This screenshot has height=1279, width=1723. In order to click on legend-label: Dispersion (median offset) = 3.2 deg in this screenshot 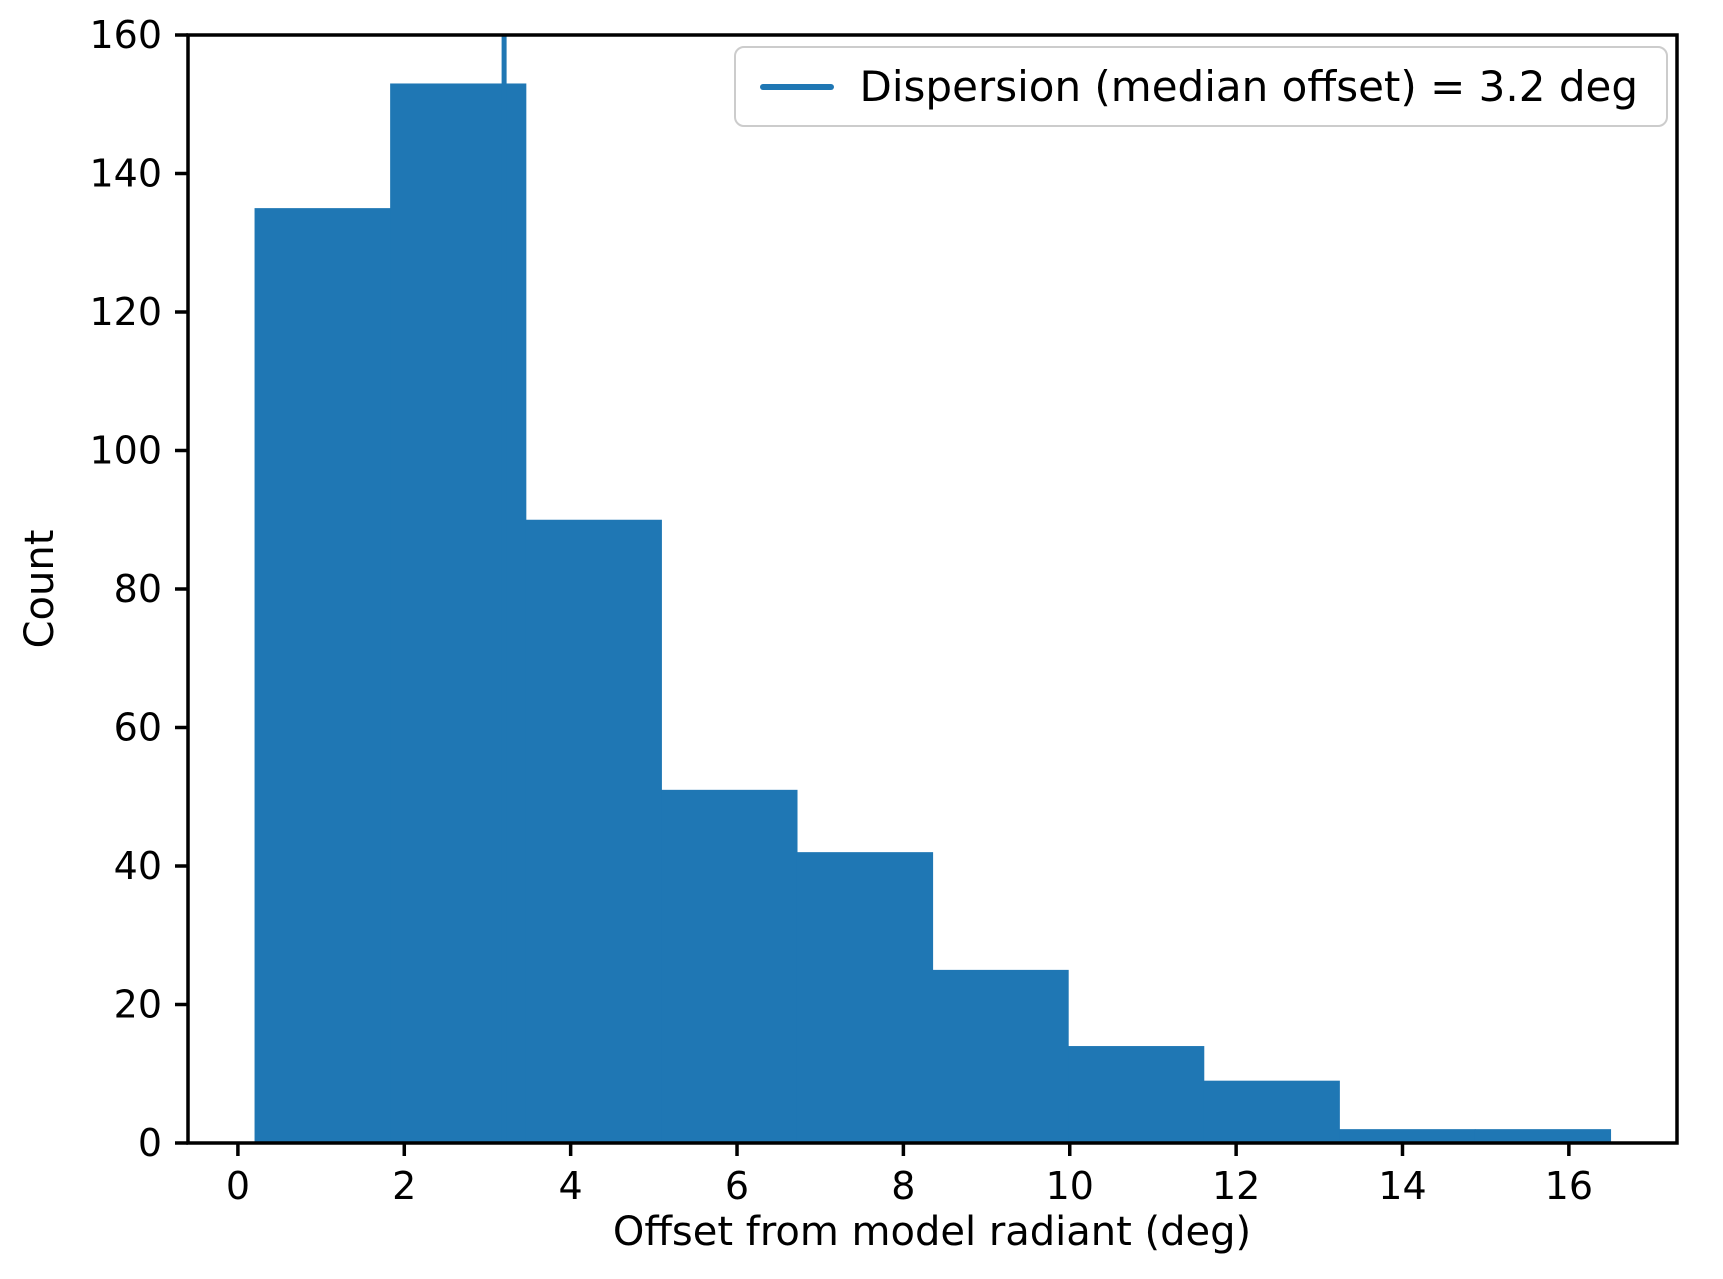, I will do `click(1248, 86)`.